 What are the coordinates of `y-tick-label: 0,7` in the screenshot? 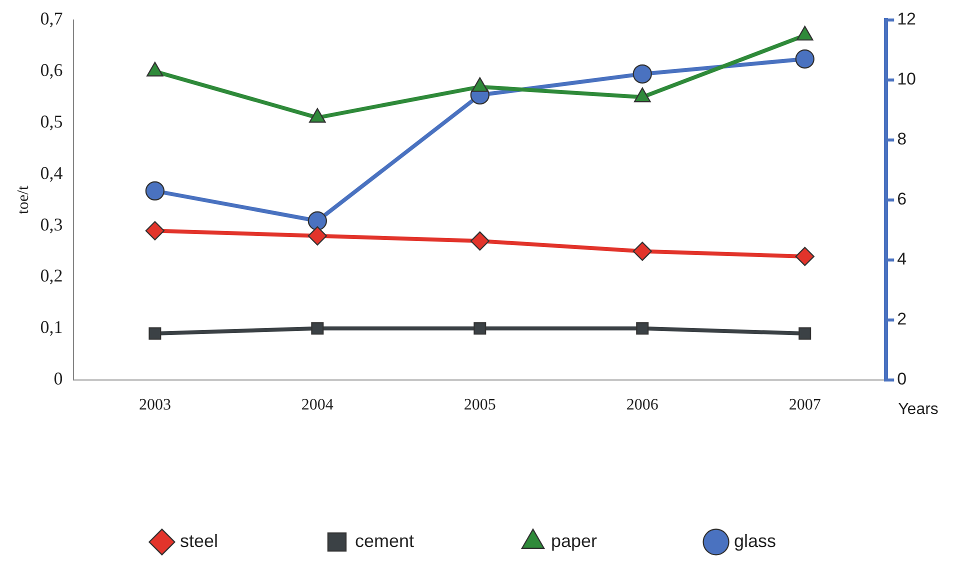 It's located at (51, 18).